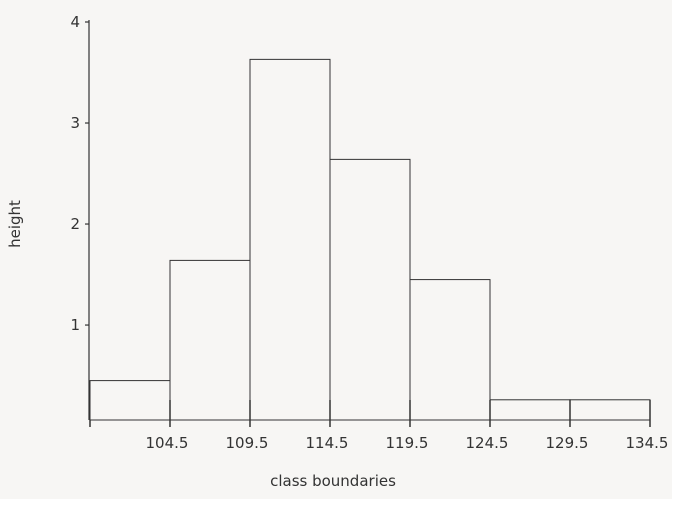 The width and height of the screenshot is (680, 508). What do you see at coordinates (647, 443) in the screenshot?
I see `x-tick-label: 134.5` at bounding box center [647, 443].